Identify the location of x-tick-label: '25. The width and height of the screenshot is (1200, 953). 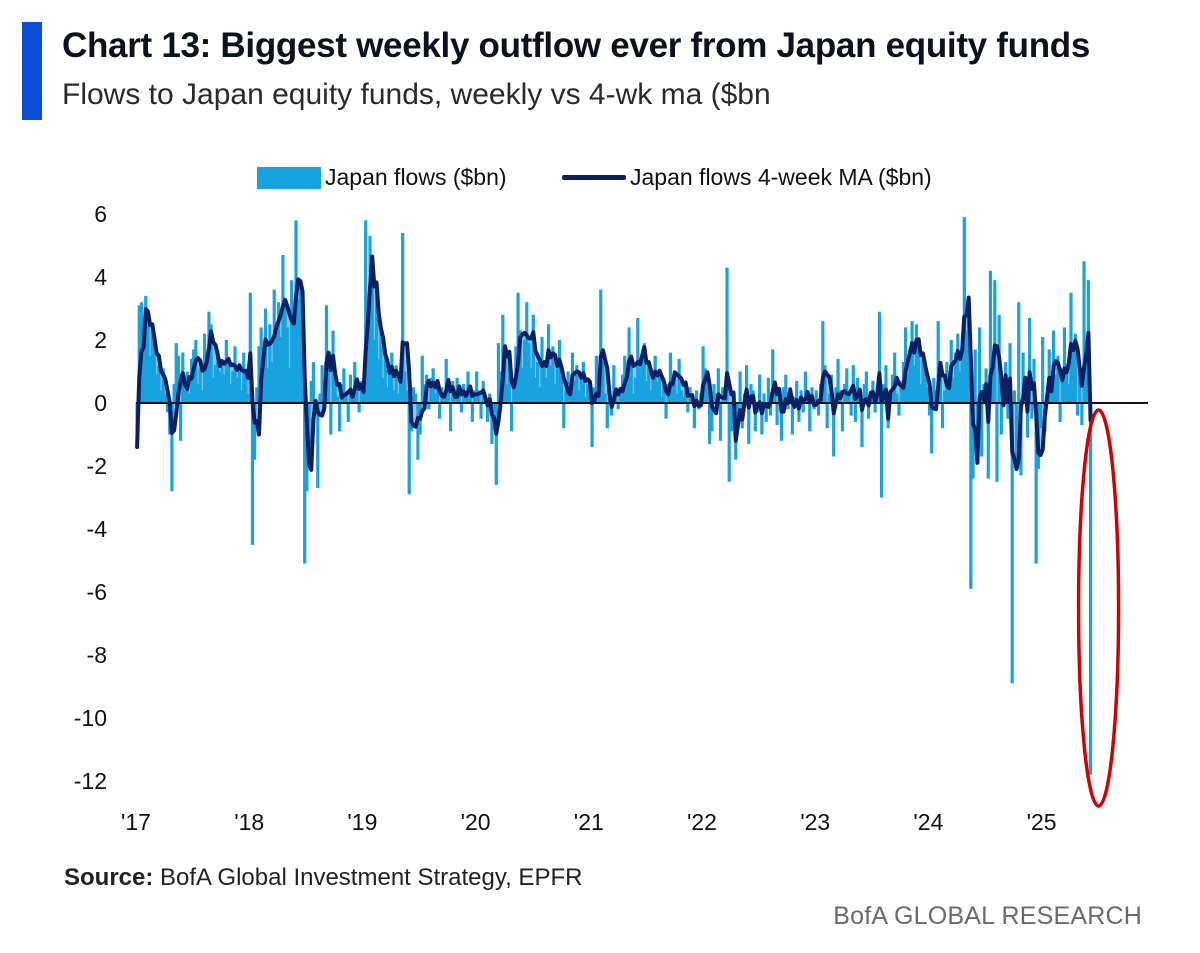
(1042, 822).